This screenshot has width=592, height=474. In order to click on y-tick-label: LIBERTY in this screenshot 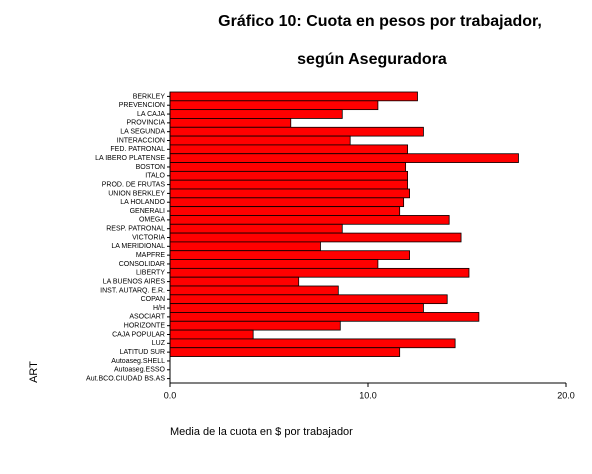, I will do `click(150, 273)`.